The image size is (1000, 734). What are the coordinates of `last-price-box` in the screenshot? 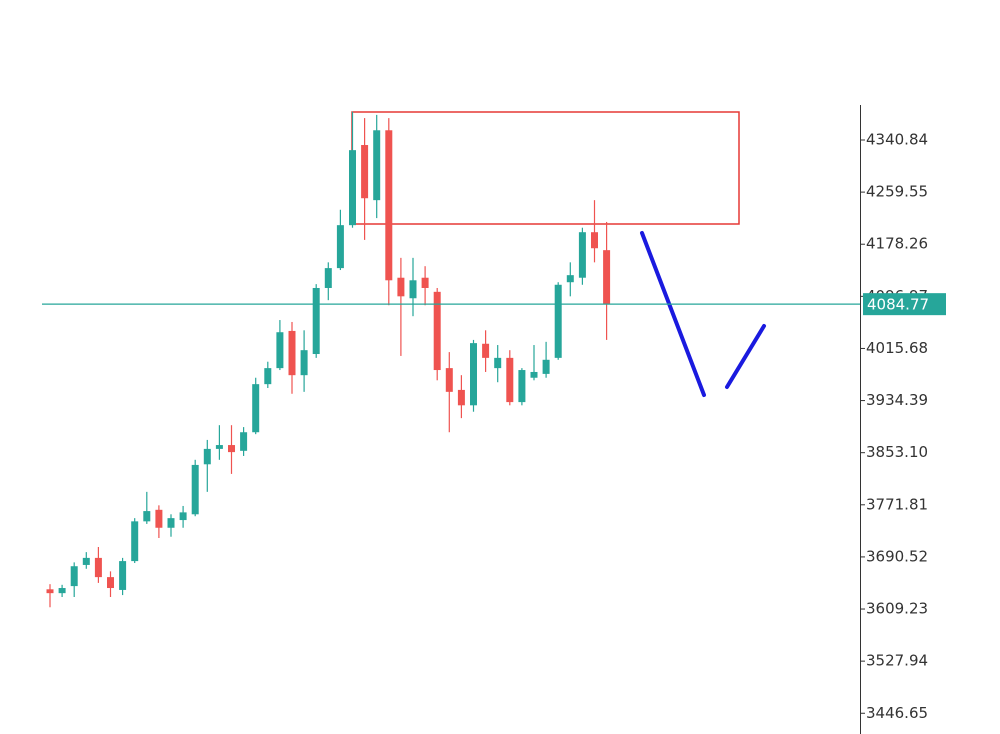 It's located at (904, 304).